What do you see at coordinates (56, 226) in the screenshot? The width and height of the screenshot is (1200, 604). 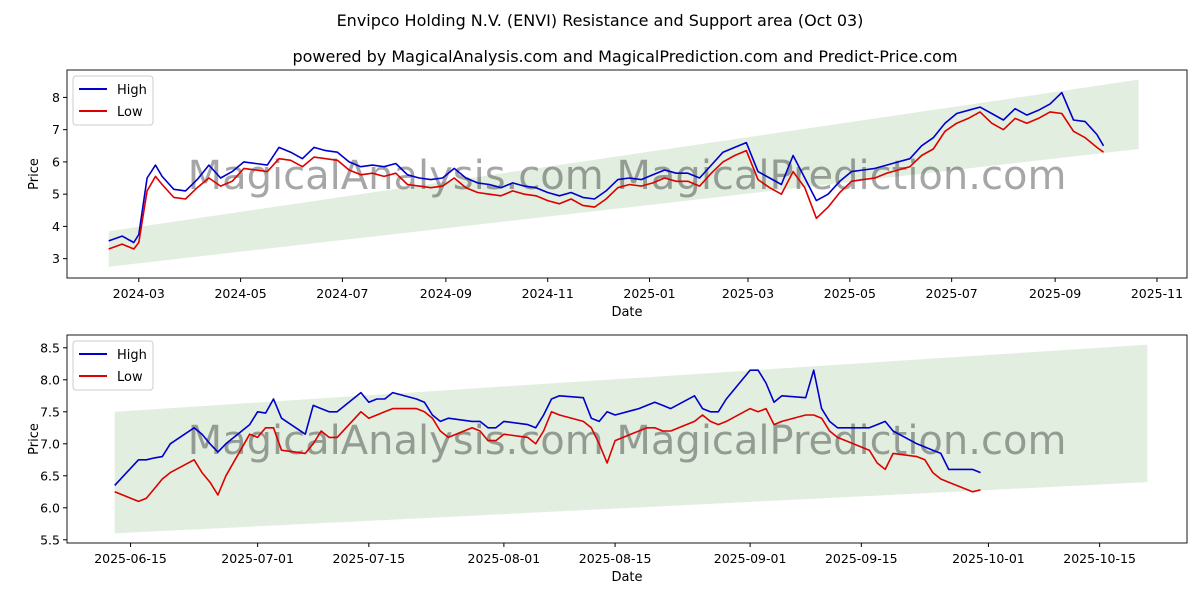 I see `y-tick-label: 4` at bounding box center [56, 226].